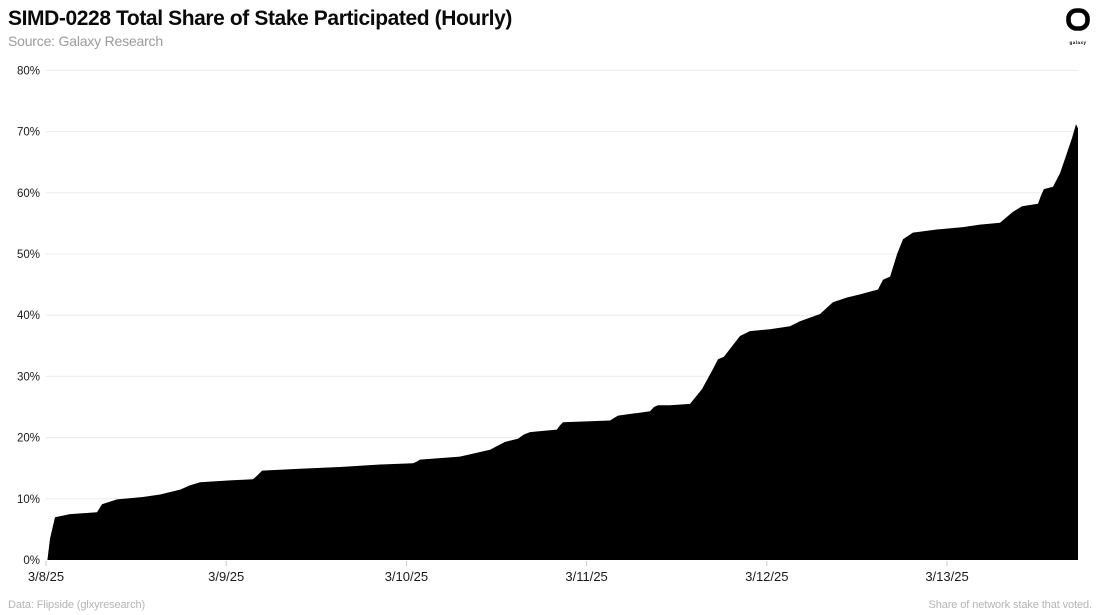 The height and width of the screenshot is (615, 1100). I want to click on y-tick-label: 10%, so click(28, 500).